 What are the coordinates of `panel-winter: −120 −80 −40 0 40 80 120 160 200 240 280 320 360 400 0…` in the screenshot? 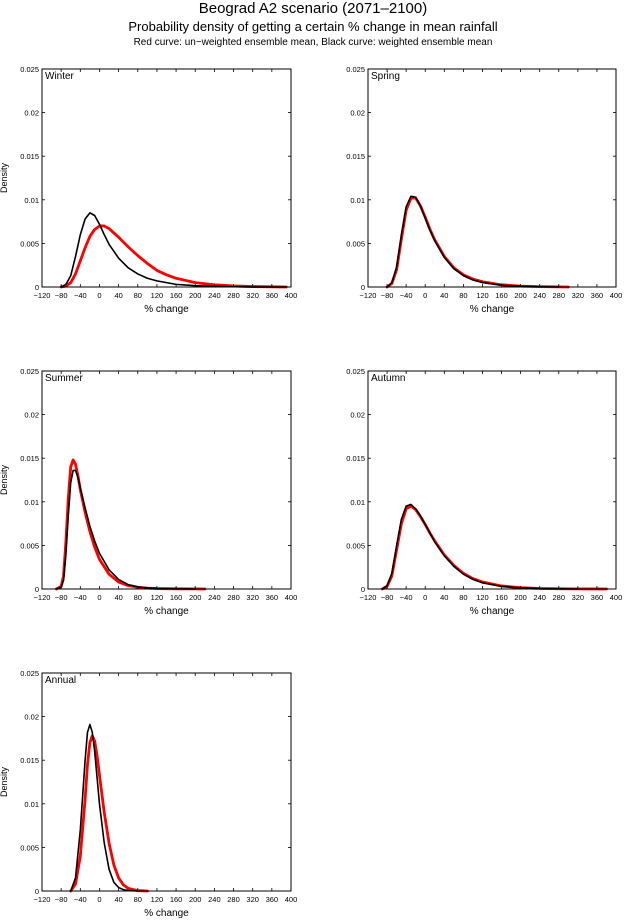 It's located at (148, 190).